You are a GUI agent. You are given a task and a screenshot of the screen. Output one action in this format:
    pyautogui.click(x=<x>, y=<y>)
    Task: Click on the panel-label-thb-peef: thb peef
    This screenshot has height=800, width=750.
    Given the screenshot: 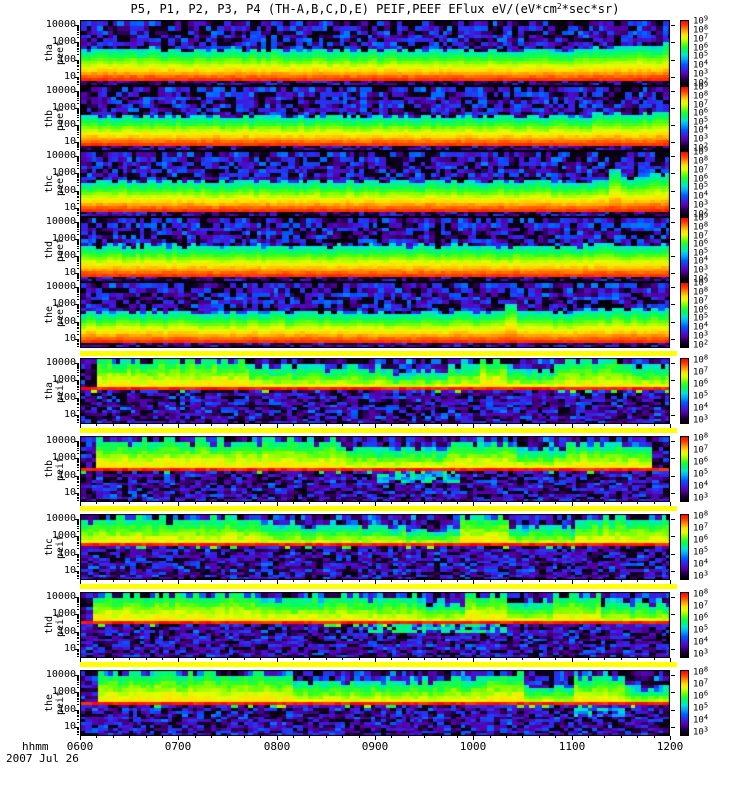 What is the action you would take?
    pyautogui.click(x=55, y=118)
    